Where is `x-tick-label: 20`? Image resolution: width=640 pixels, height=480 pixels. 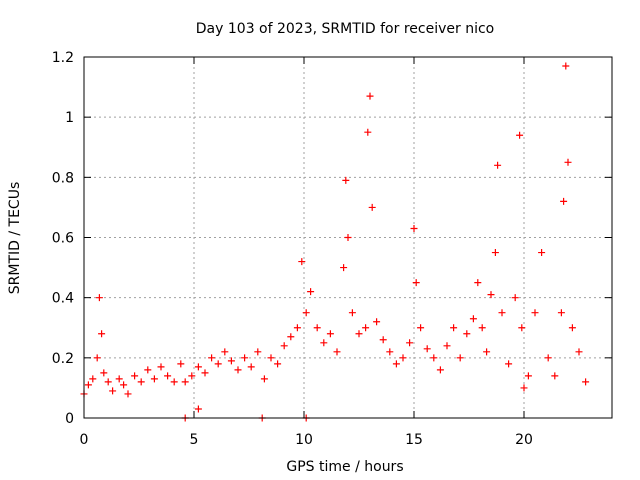
x-tick-label: 20 is located at coordinates (524, 440).